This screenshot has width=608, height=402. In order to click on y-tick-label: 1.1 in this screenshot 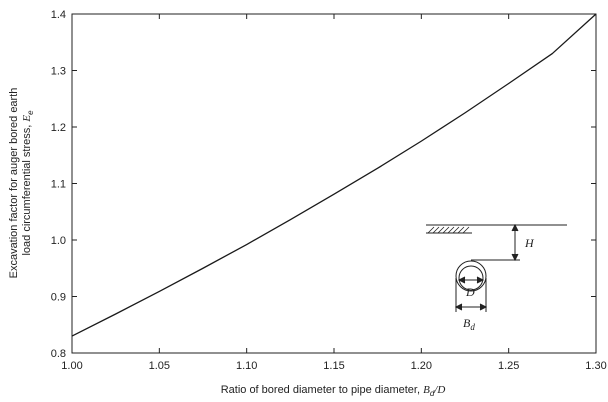, I will do `click(58, 185)`.